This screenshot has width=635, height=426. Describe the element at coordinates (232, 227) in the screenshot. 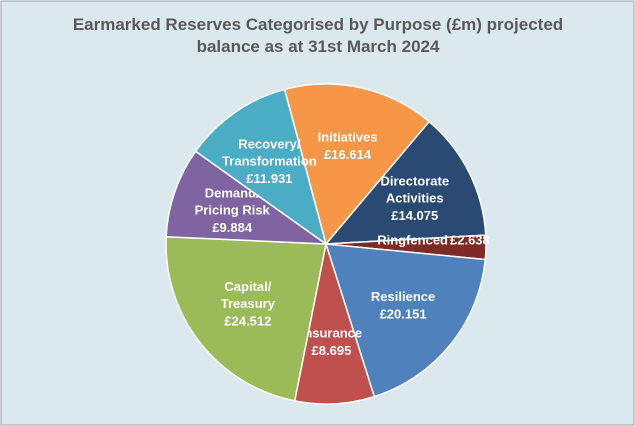

I see `value-label: £9.884` at that location.